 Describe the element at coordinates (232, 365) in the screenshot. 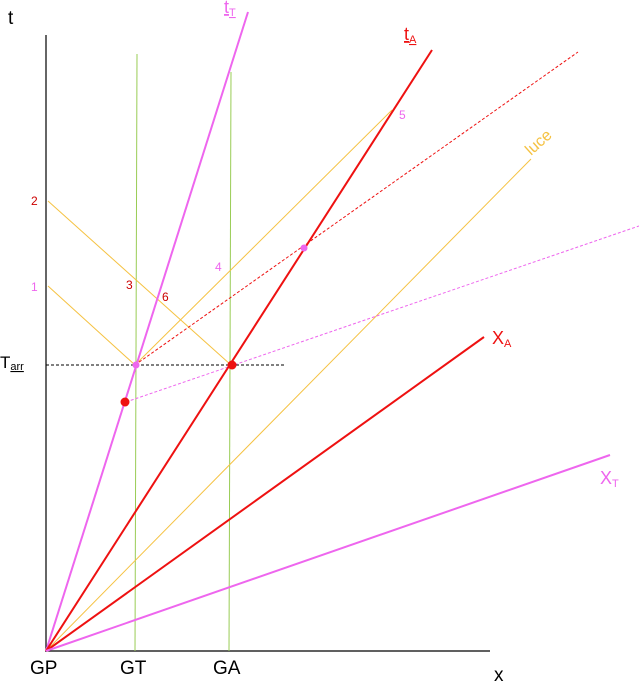

I see `event-dot-red-ga` at that location.